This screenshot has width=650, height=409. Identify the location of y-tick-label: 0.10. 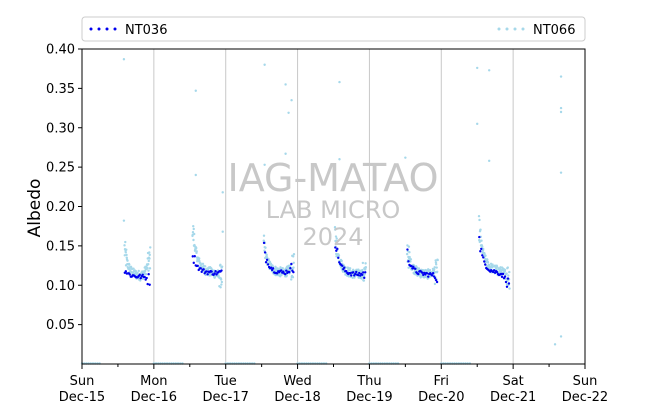
(60, 286).